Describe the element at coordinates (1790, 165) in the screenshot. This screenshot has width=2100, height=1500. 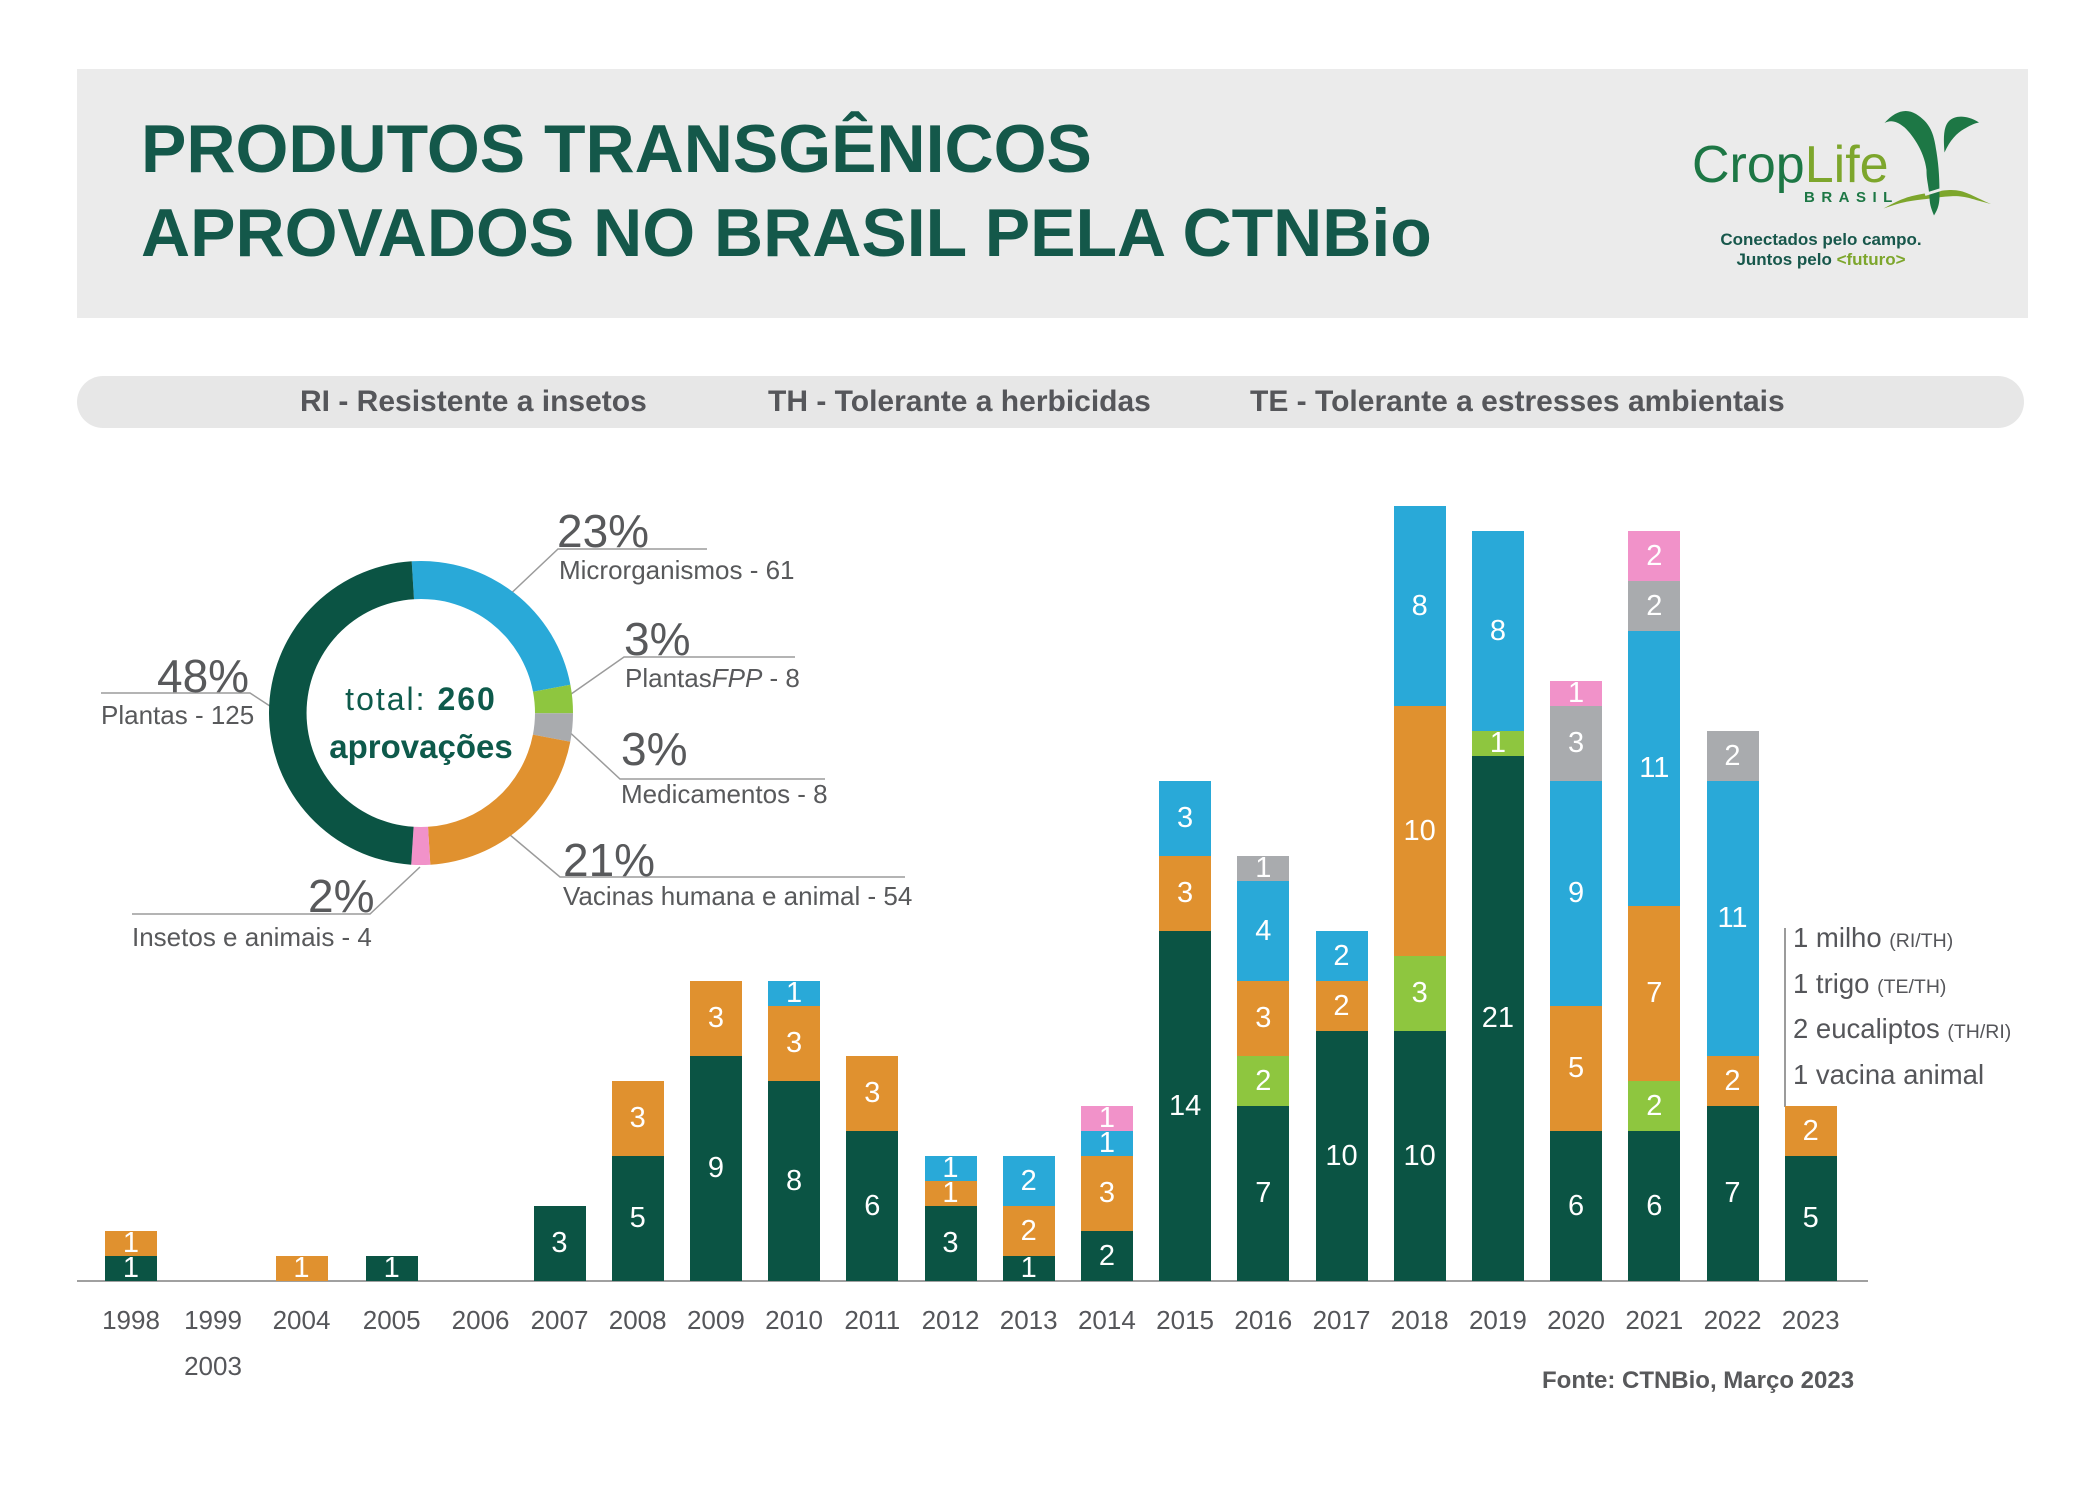
I see `svg-text: CropLife` at that location.